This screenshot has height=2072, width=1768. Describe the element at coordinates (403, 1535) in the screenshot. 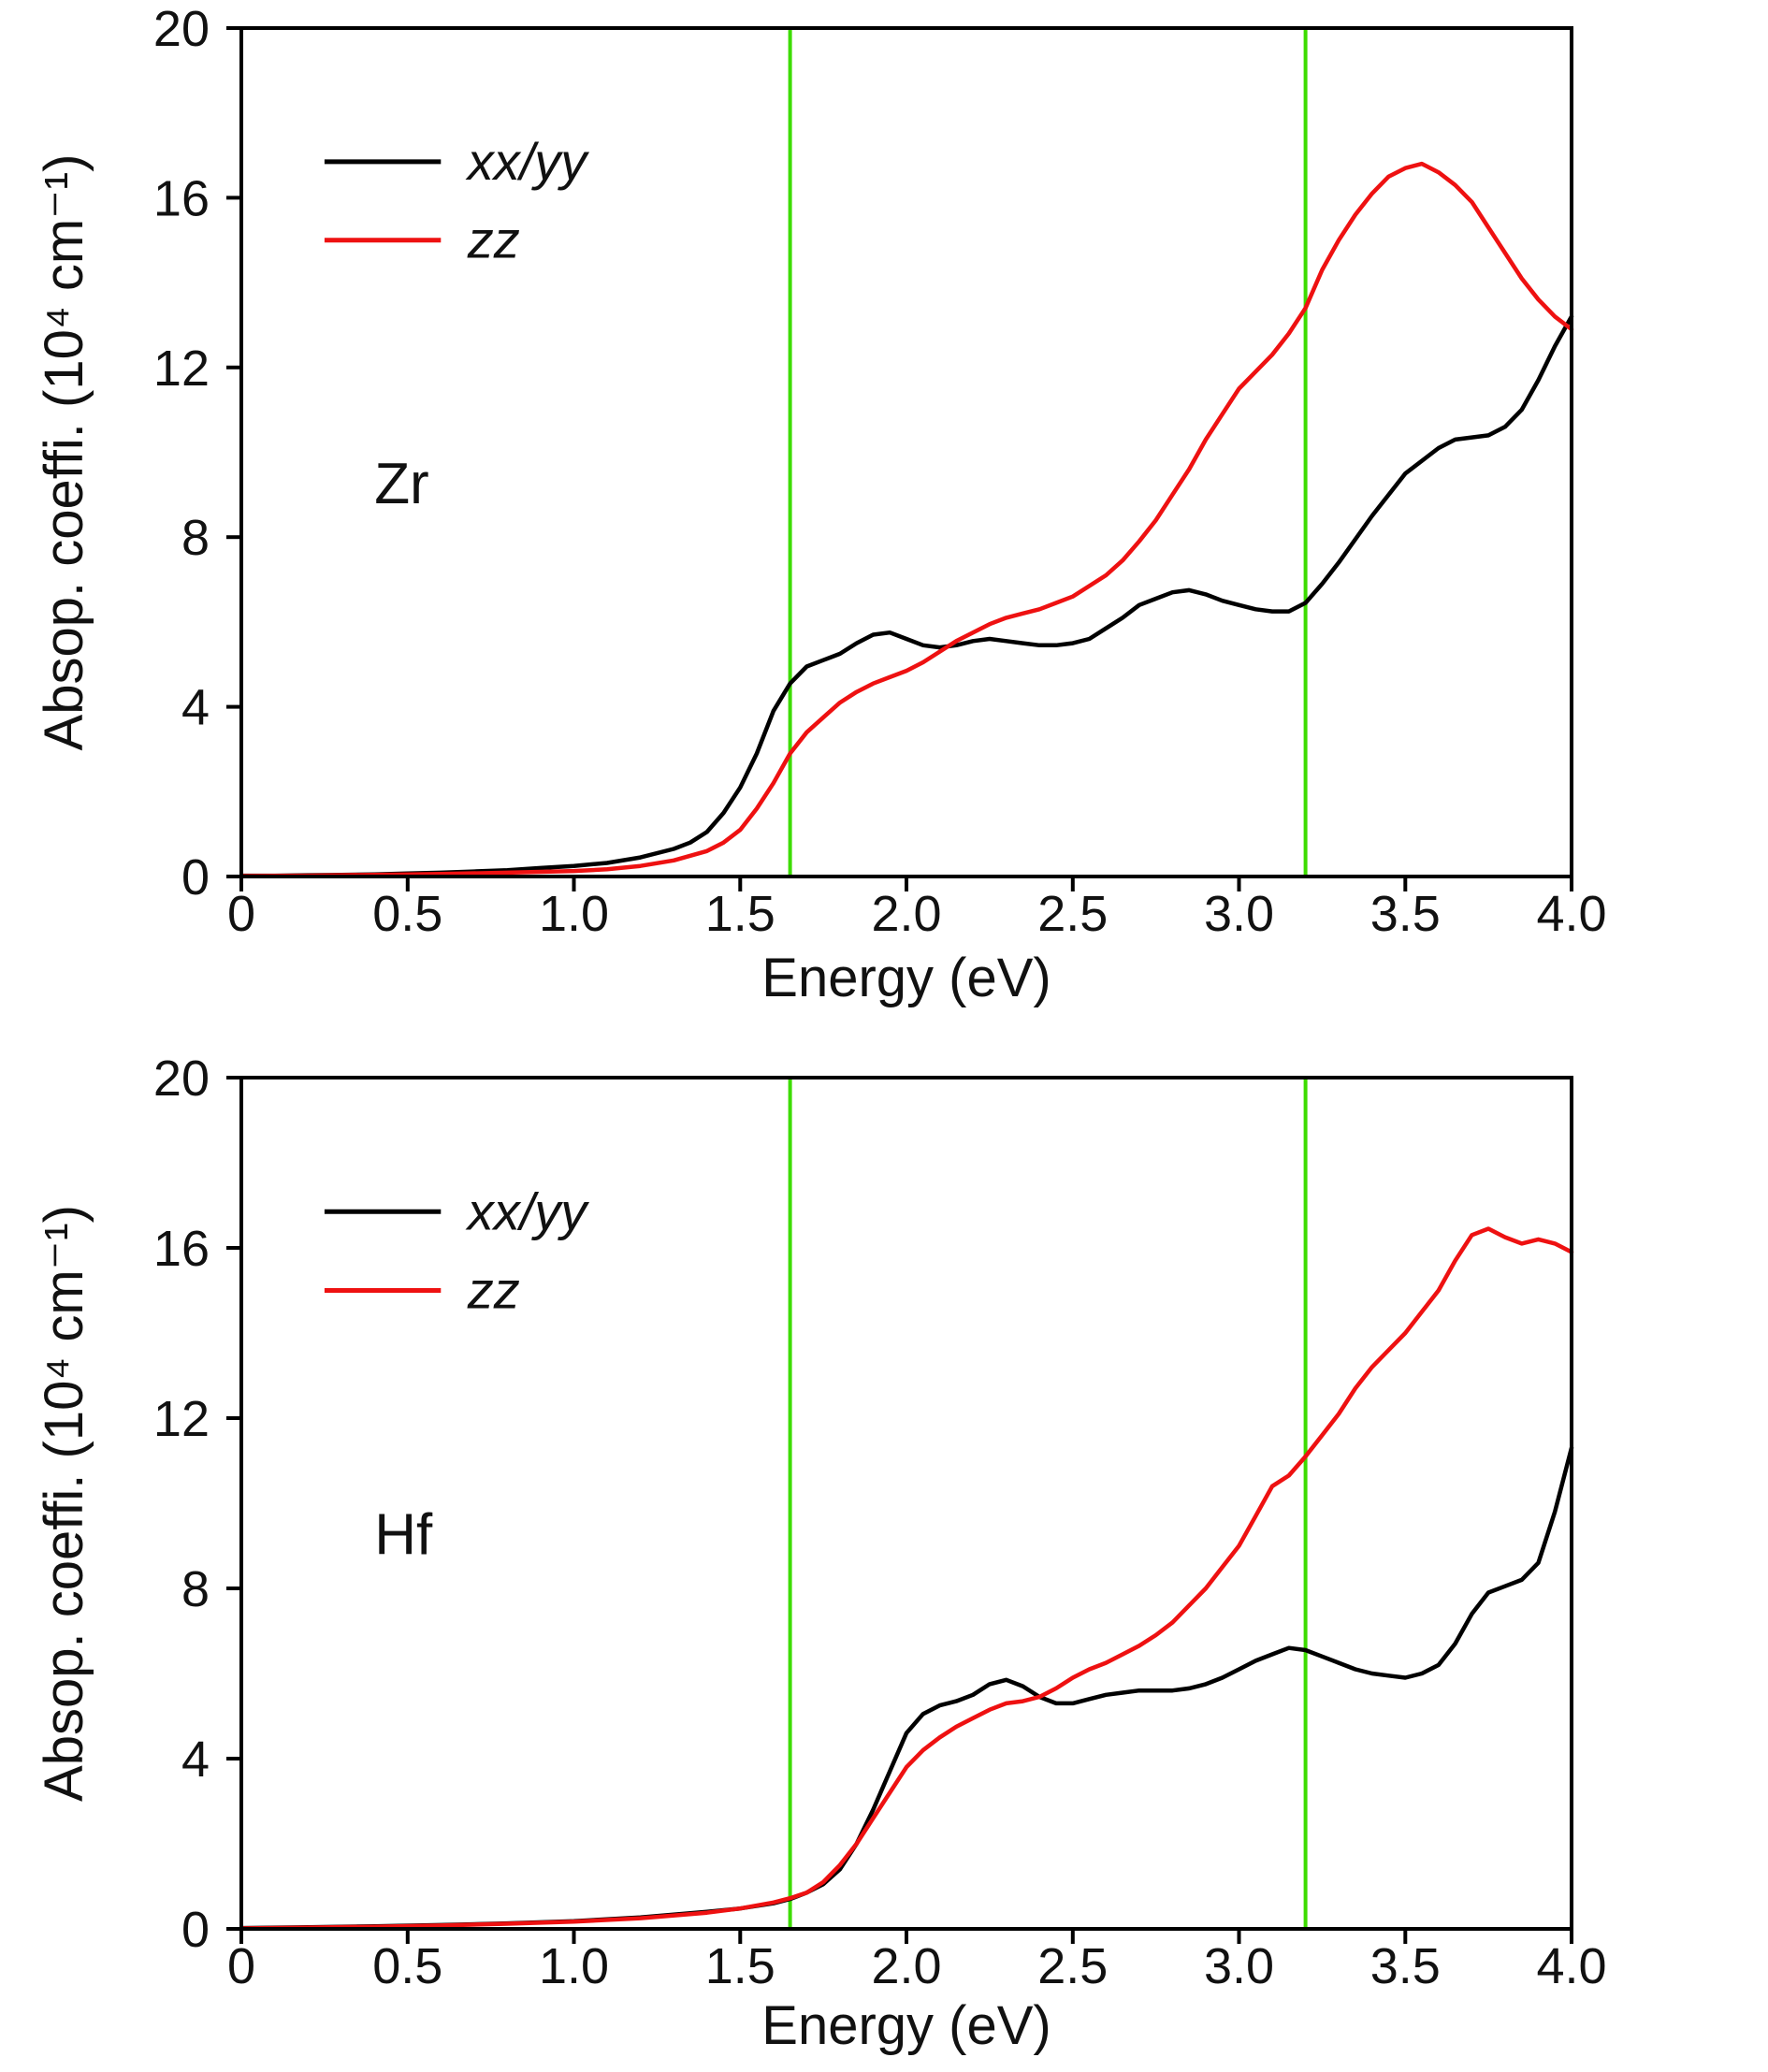

I see `panel-label: Hf` at that location.